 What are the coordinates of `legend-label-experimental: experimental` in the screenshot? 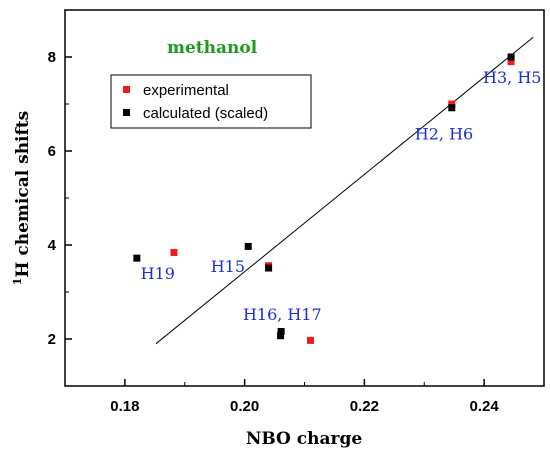 It's located at (186, 90).